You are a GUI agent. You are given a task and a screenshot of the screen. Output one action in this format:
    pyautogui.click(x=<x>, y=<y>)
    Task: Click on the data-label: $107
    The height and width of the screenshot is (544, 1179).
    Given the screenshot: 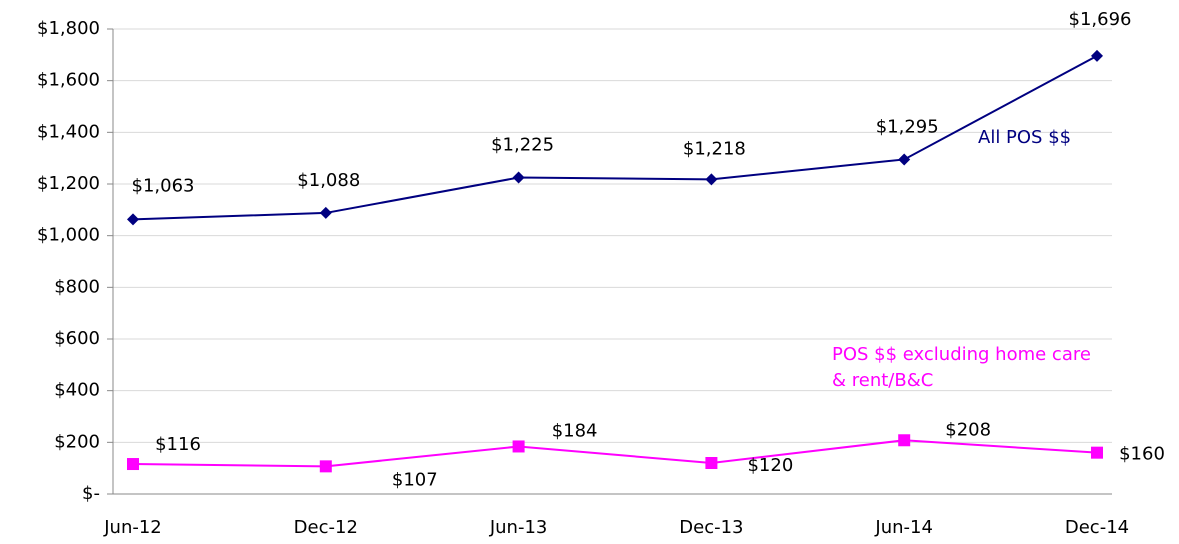 What is the action you would take?
    pyautogui.click(x=415, y=479)
    